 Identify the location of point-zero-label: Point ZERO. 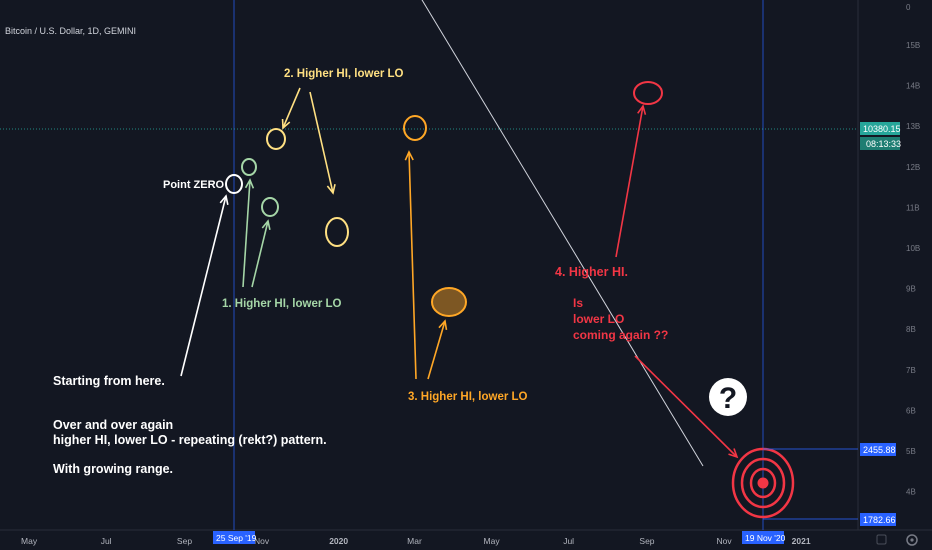
(194, 185).